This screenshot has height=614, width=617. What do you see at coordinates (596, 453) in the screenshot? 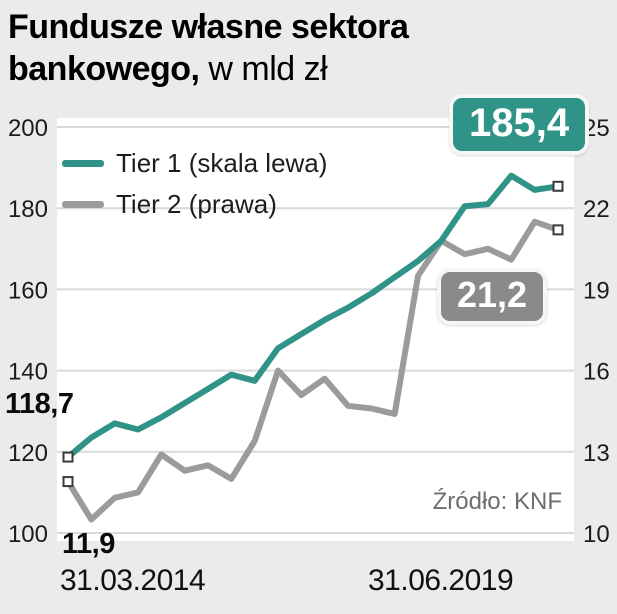
I see `right-axis-tick-label: 13` at bounding box center [596, 453].